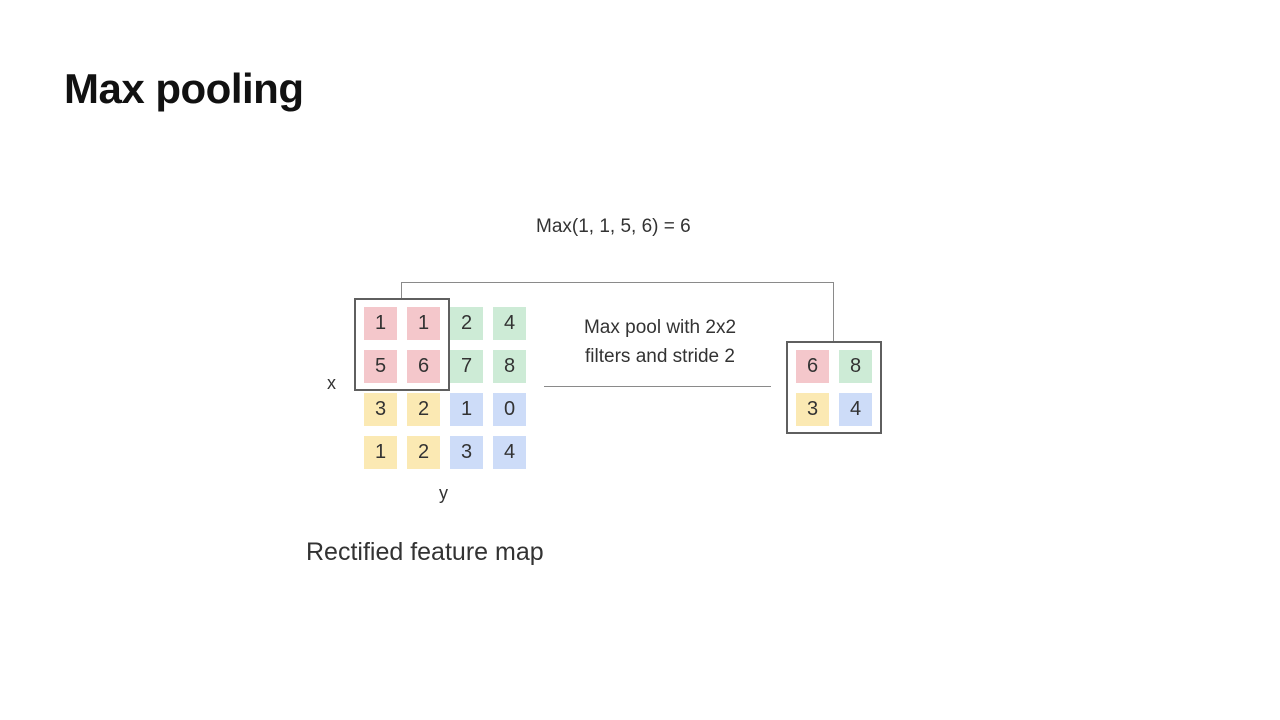 The width and height of the screenshot is (1280, 720). I want to click on feature-cell-r3-c1: 2, so click(423, 452).